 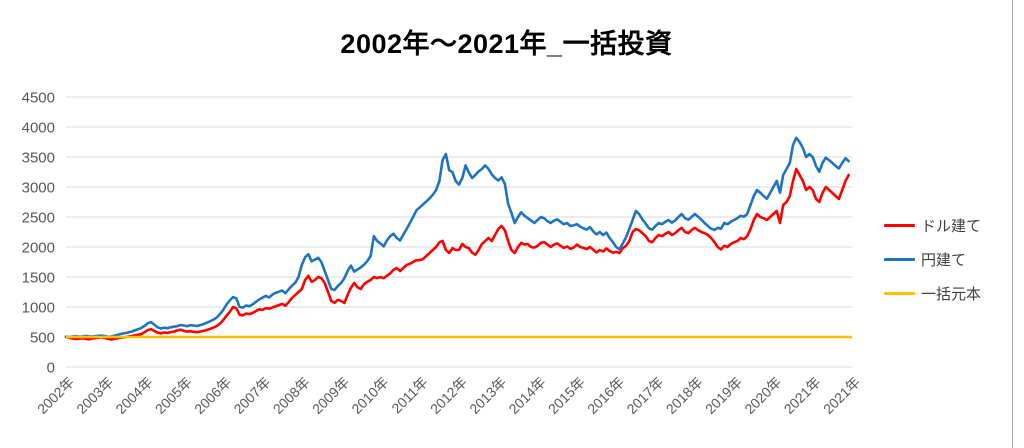 I want to click on y-axis-tick-label: 500, so click(x=42, y=338).